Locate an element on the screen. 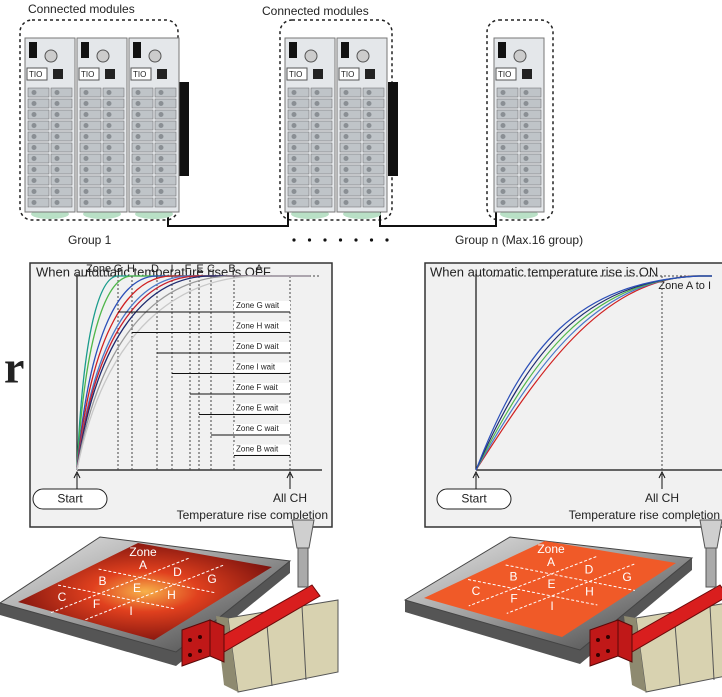 Image resolution: width=722 pixels, height=697 pixels. hopper-neck is located at coordinates (711, 566).